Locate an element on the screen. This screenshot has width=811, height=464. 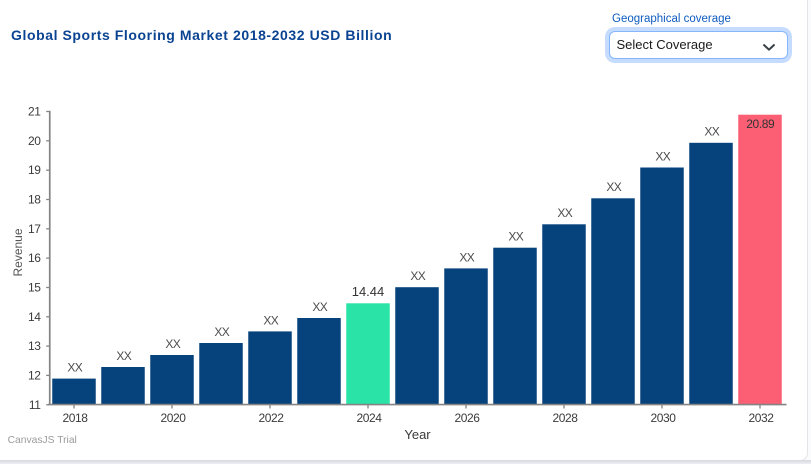
svg-text: 12 is located at coordinates (34, 375).